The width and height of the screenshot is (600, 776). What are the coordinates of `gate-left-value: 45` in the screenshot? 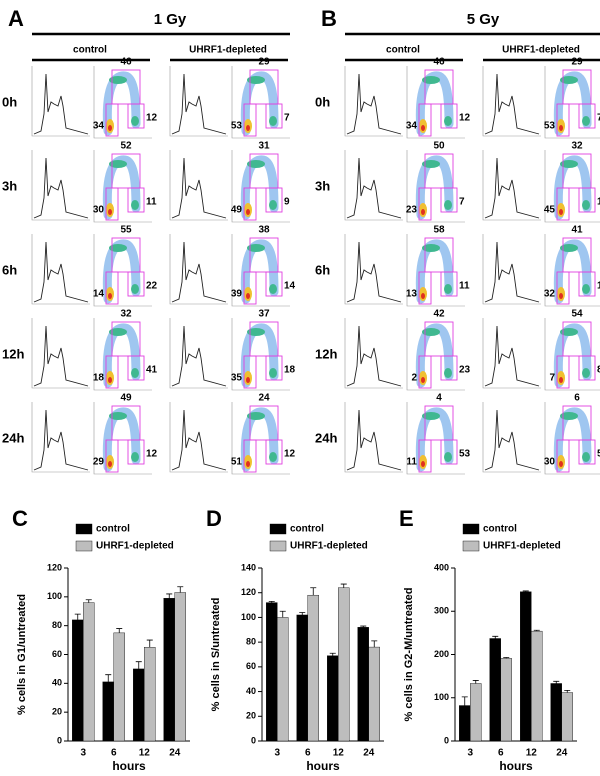 It's located at (550, 210).